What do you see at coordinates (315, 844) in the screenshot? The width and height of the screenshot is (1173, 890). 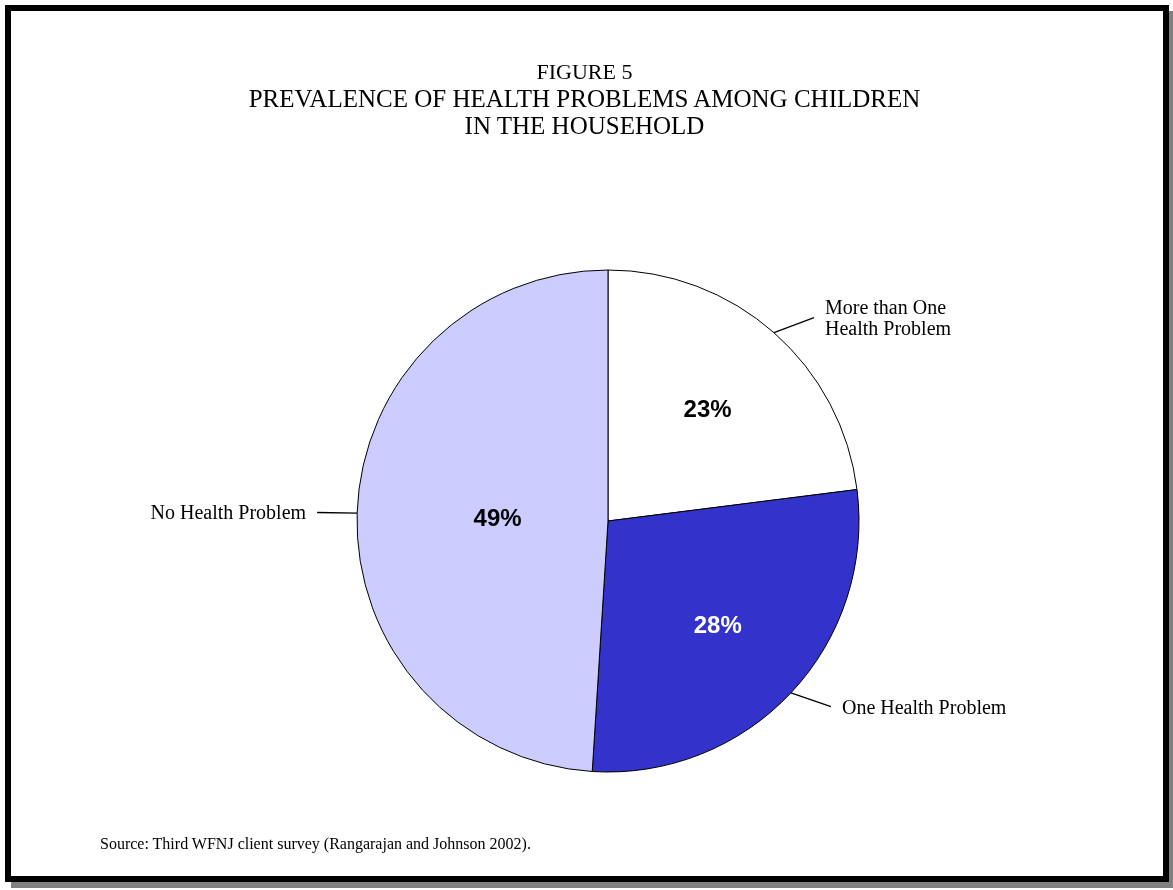 I see `source-note: Source: Third WFNJ client survey (Rangarajan and Johnson 2002).` at bounding box center [315, 844].